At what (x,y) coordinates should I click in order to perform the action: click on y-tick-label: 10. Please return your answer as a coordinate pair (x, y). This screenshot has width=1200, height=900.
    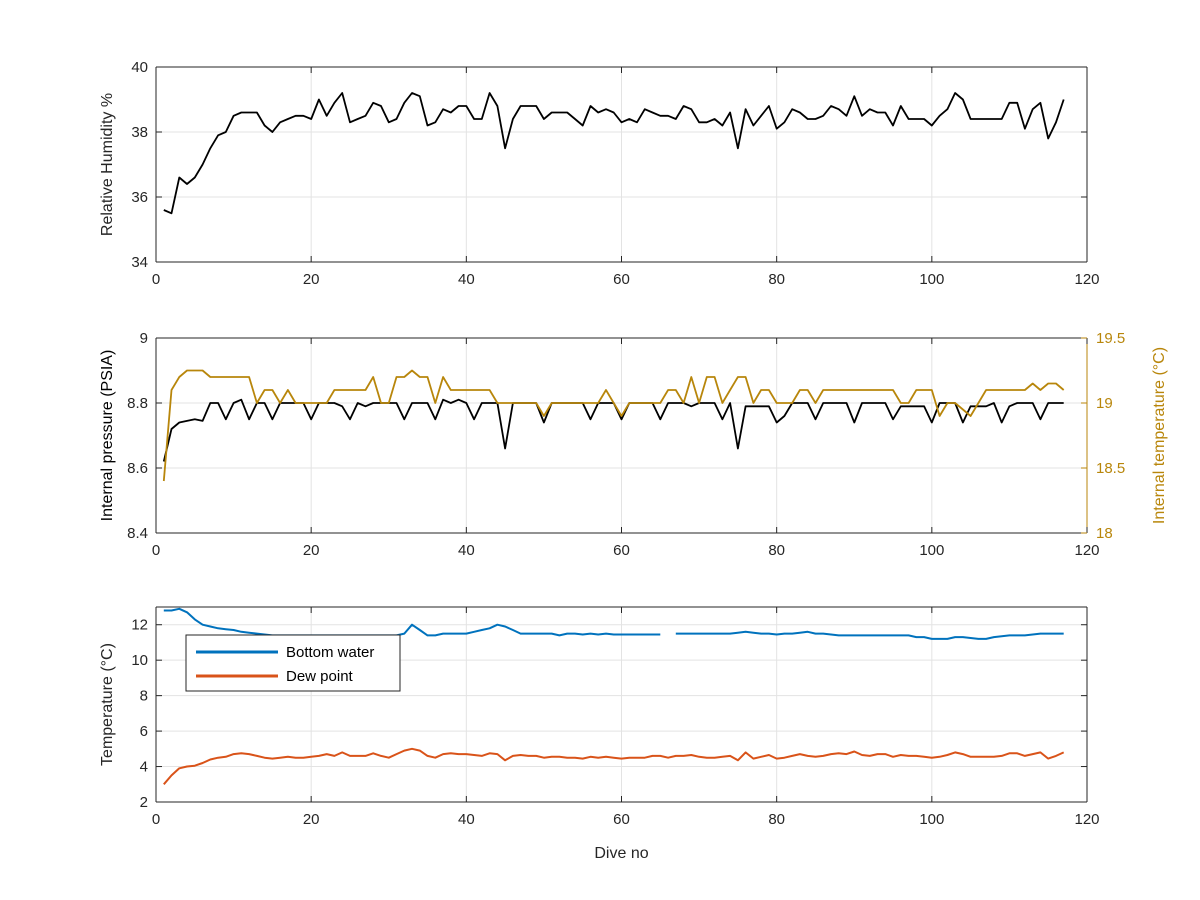
    Looking at the image, I should click on (139, 660).